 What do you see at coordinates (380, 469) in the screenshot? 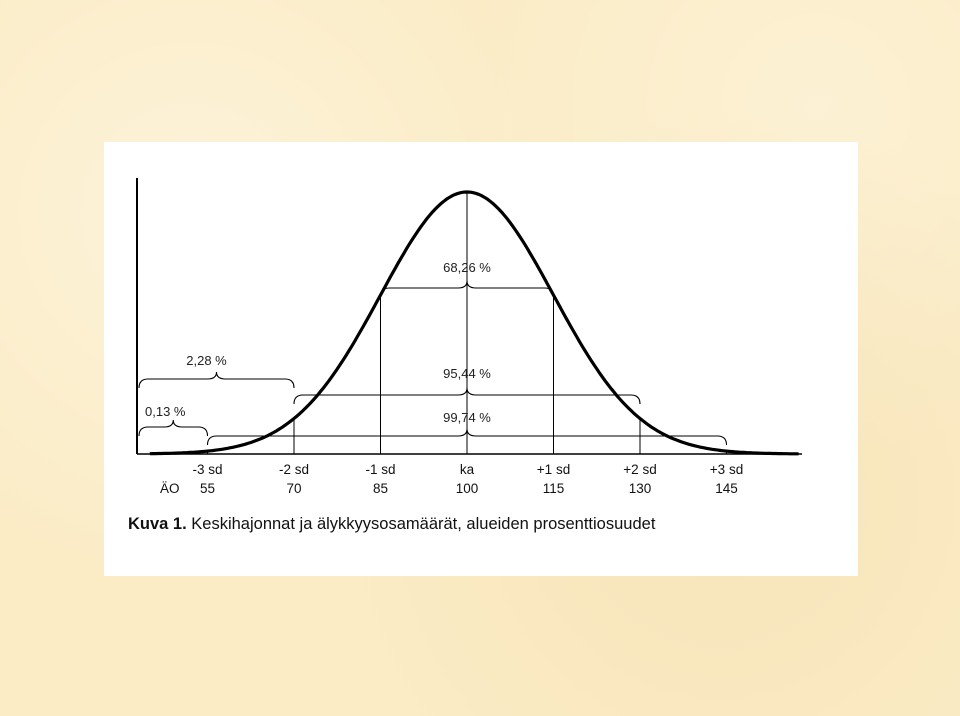
I see `sd-tick-label-2: -1 sd` at bounding box center [380, 469].